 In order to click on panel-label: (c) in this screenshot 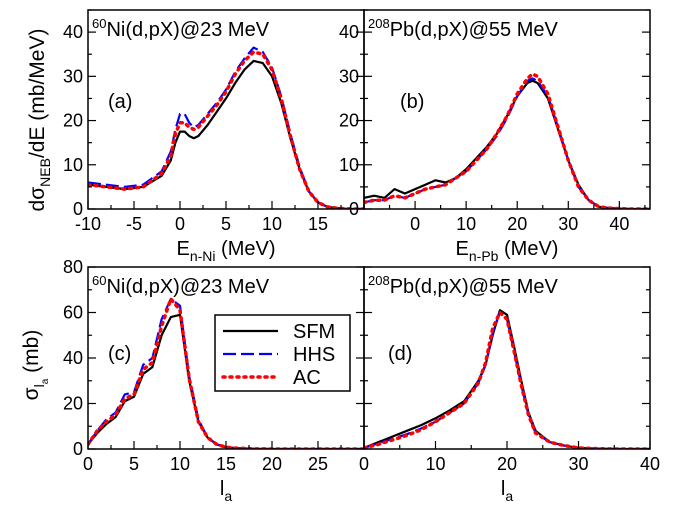, I will do `click(119, 354)`.